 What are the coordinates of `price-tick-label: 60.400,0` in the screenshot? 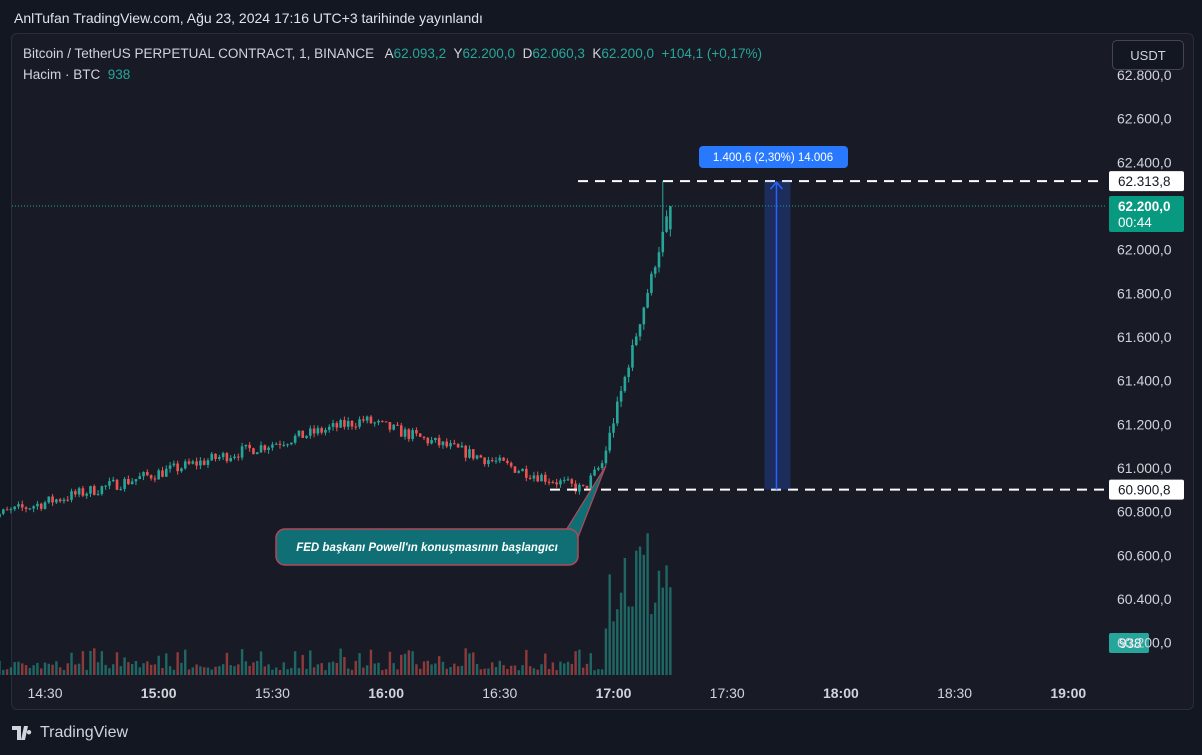 It's located at (1144, 599).